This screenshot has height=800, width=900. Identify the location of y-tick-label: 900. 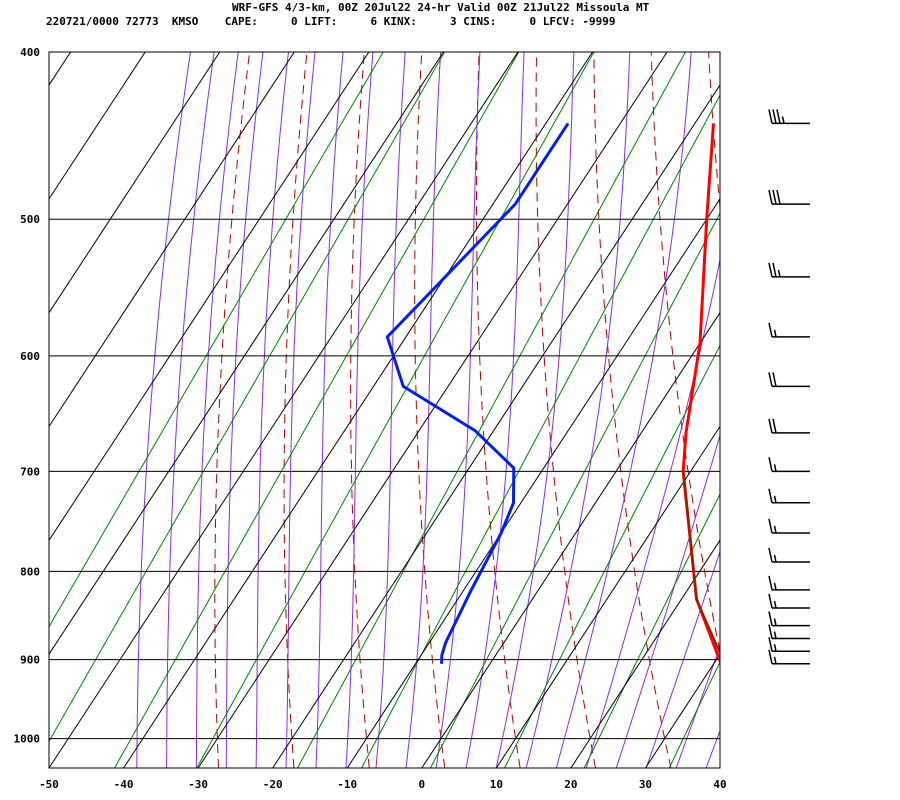
(30, 660).